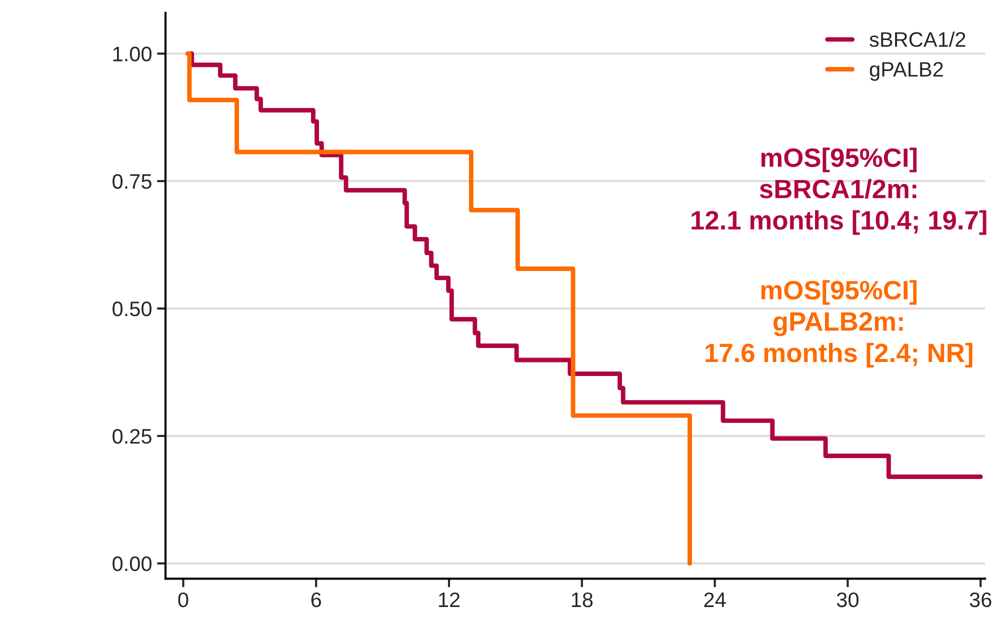 This screenshot has width=997, height=643. I want to click on x-tick-label: 0, so click(183, 600).